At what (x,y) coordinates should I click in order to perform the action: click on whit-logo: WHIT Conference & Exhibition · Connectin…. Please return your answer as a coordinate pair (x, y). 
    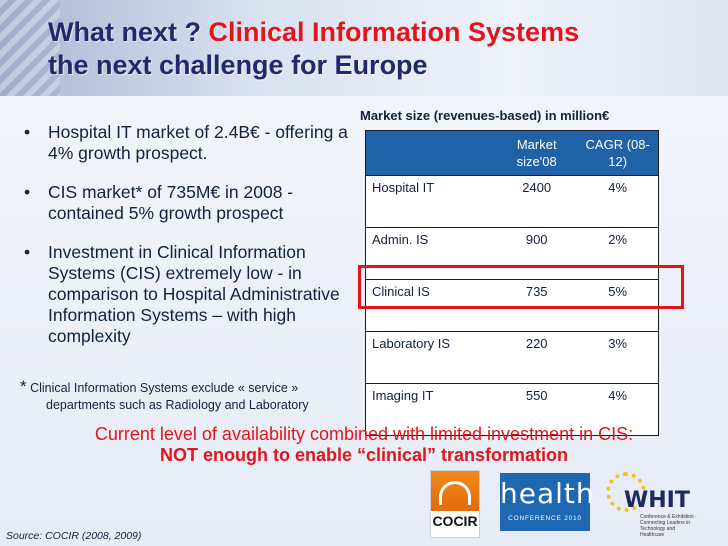
    Looking at the image, I should click on (652, 504).